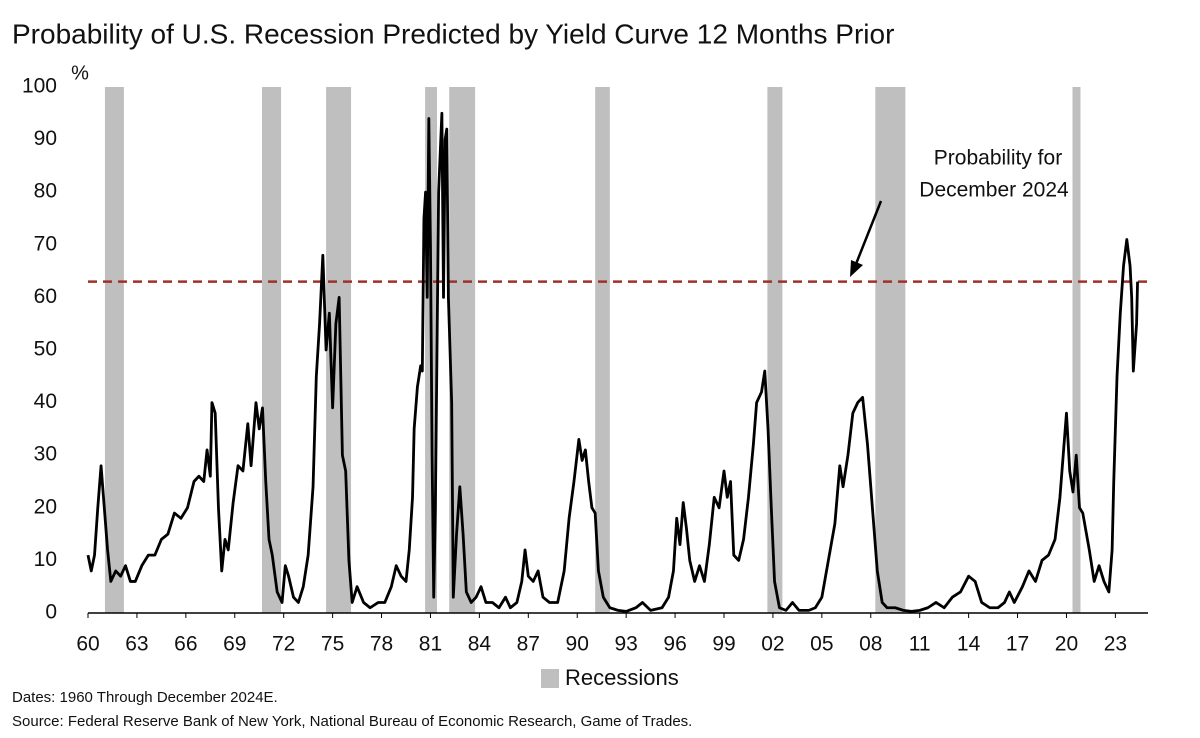  Describe the element at coordinates (1115, 644) in the screenshot. I see `x-tick-label: 23` at that location.